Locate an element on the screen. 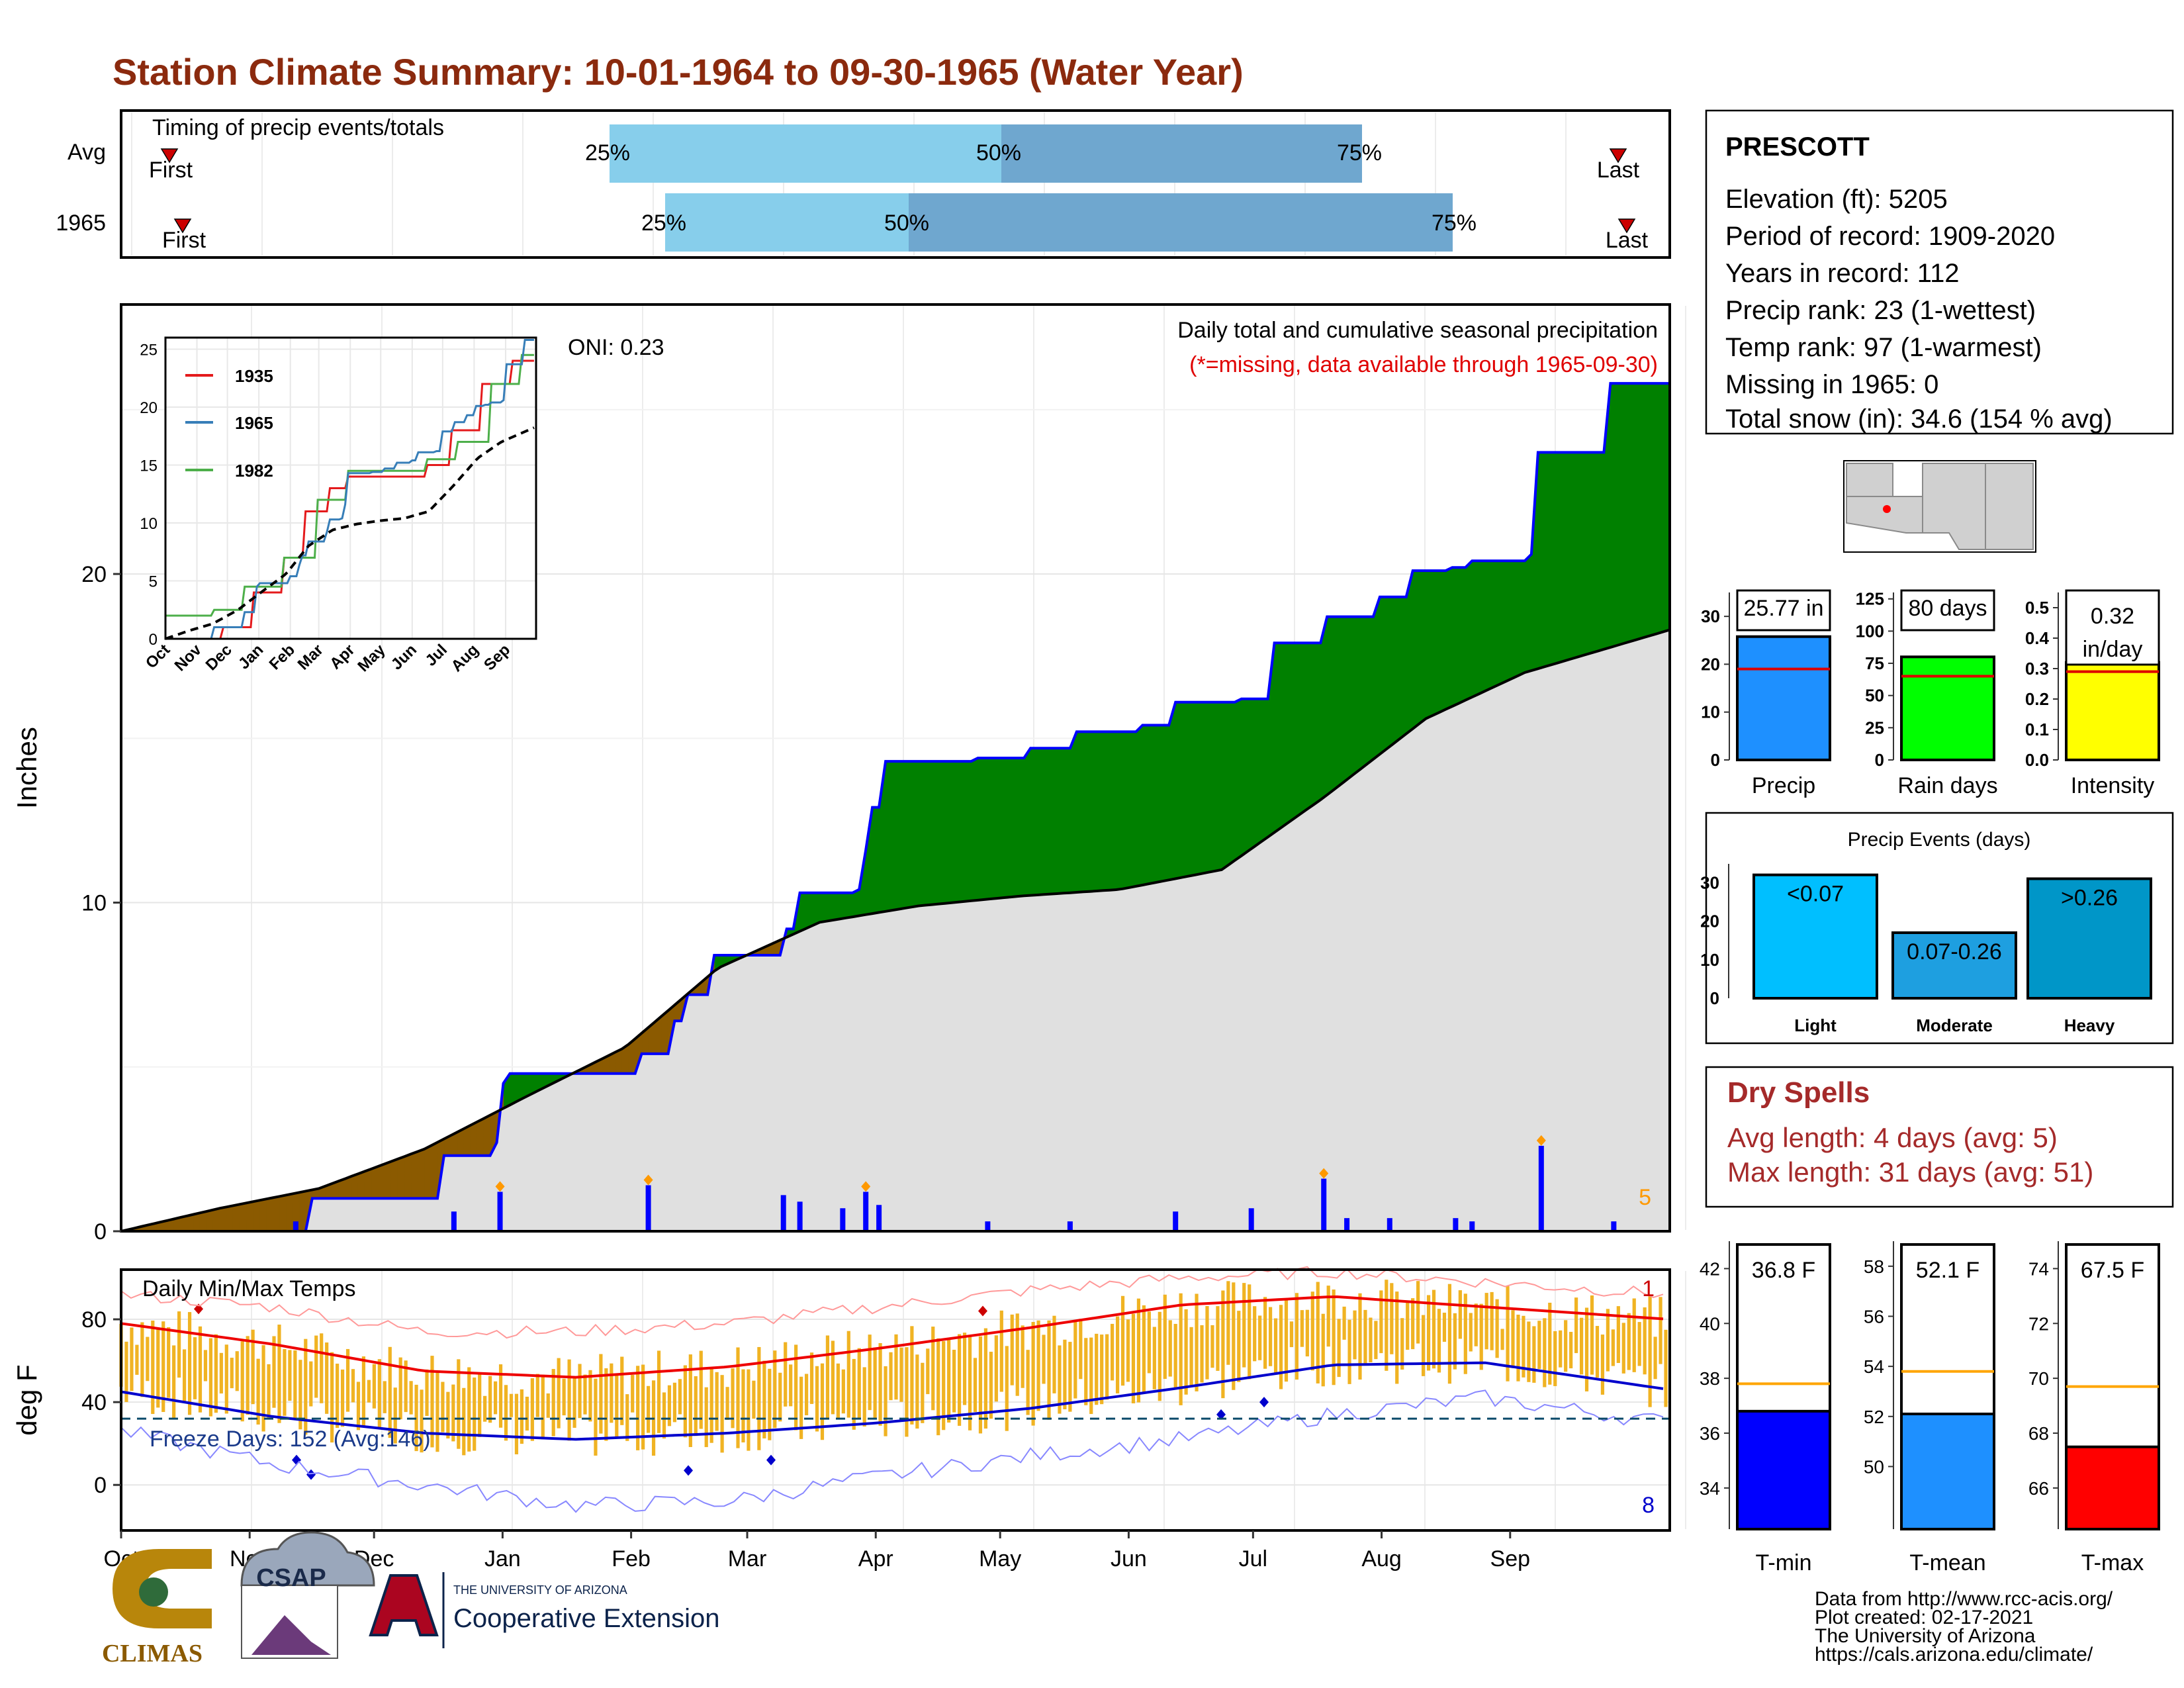 Image resolution: width=2184 pixels, height=1688 pixels. temp-summary-ytick-label: 68 is located at coordinates (2039, 1433).